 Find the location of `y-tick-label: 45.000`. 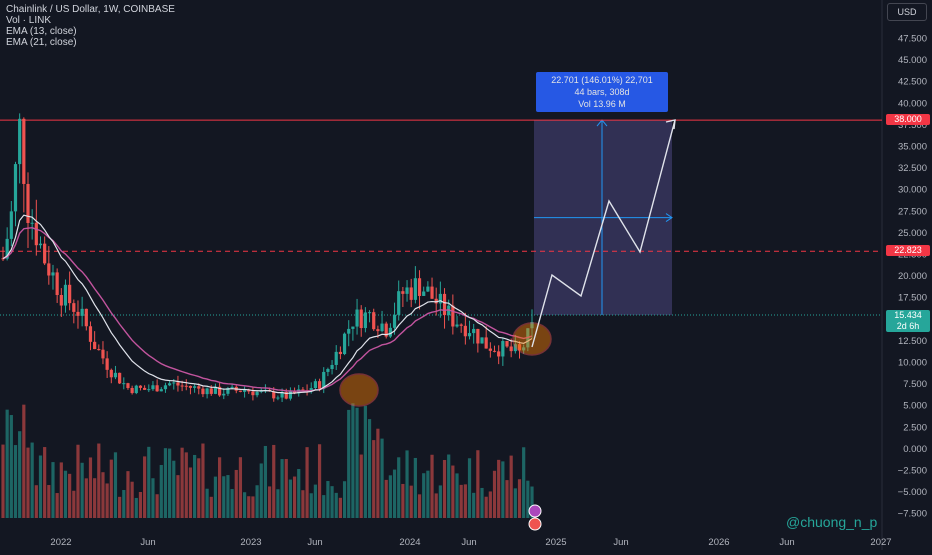

y-tick-label: 45.000 is located at coordinates (912, 60).